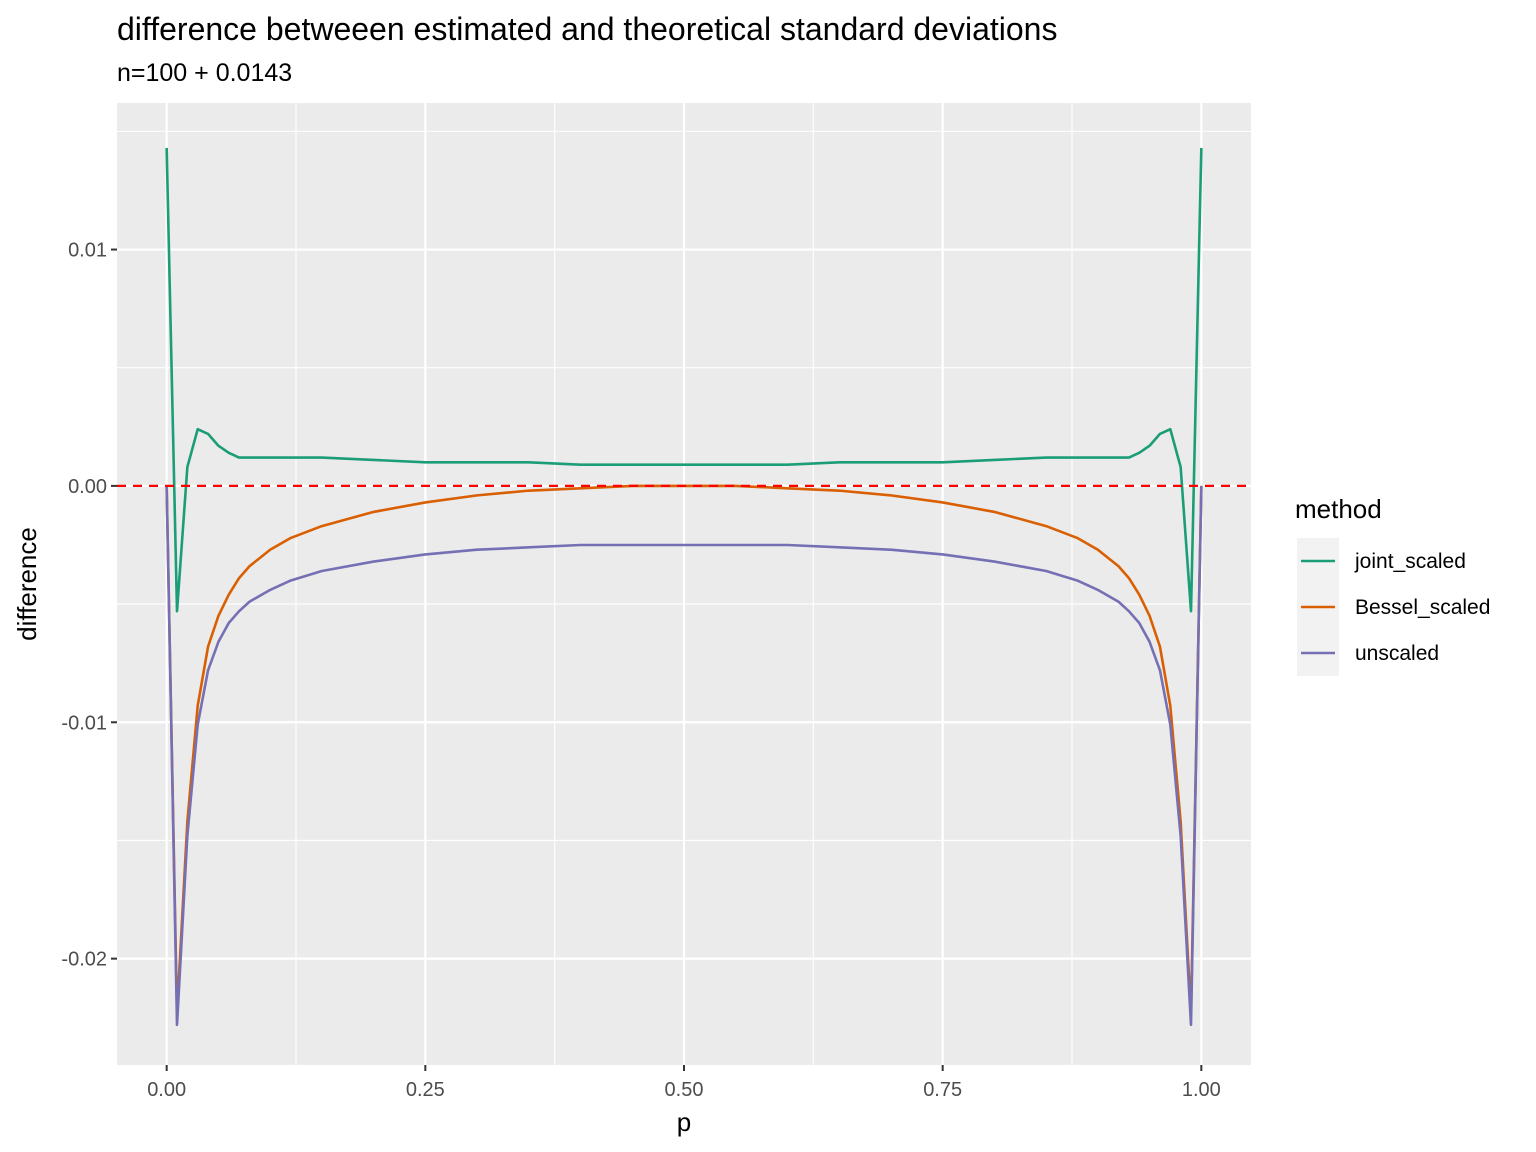 This screenshot has width=1536, height=1152. Describe the element at coordinates (1397, 653) in the screenshot. I see `legend-label-unscaled: unscaled` at that location.